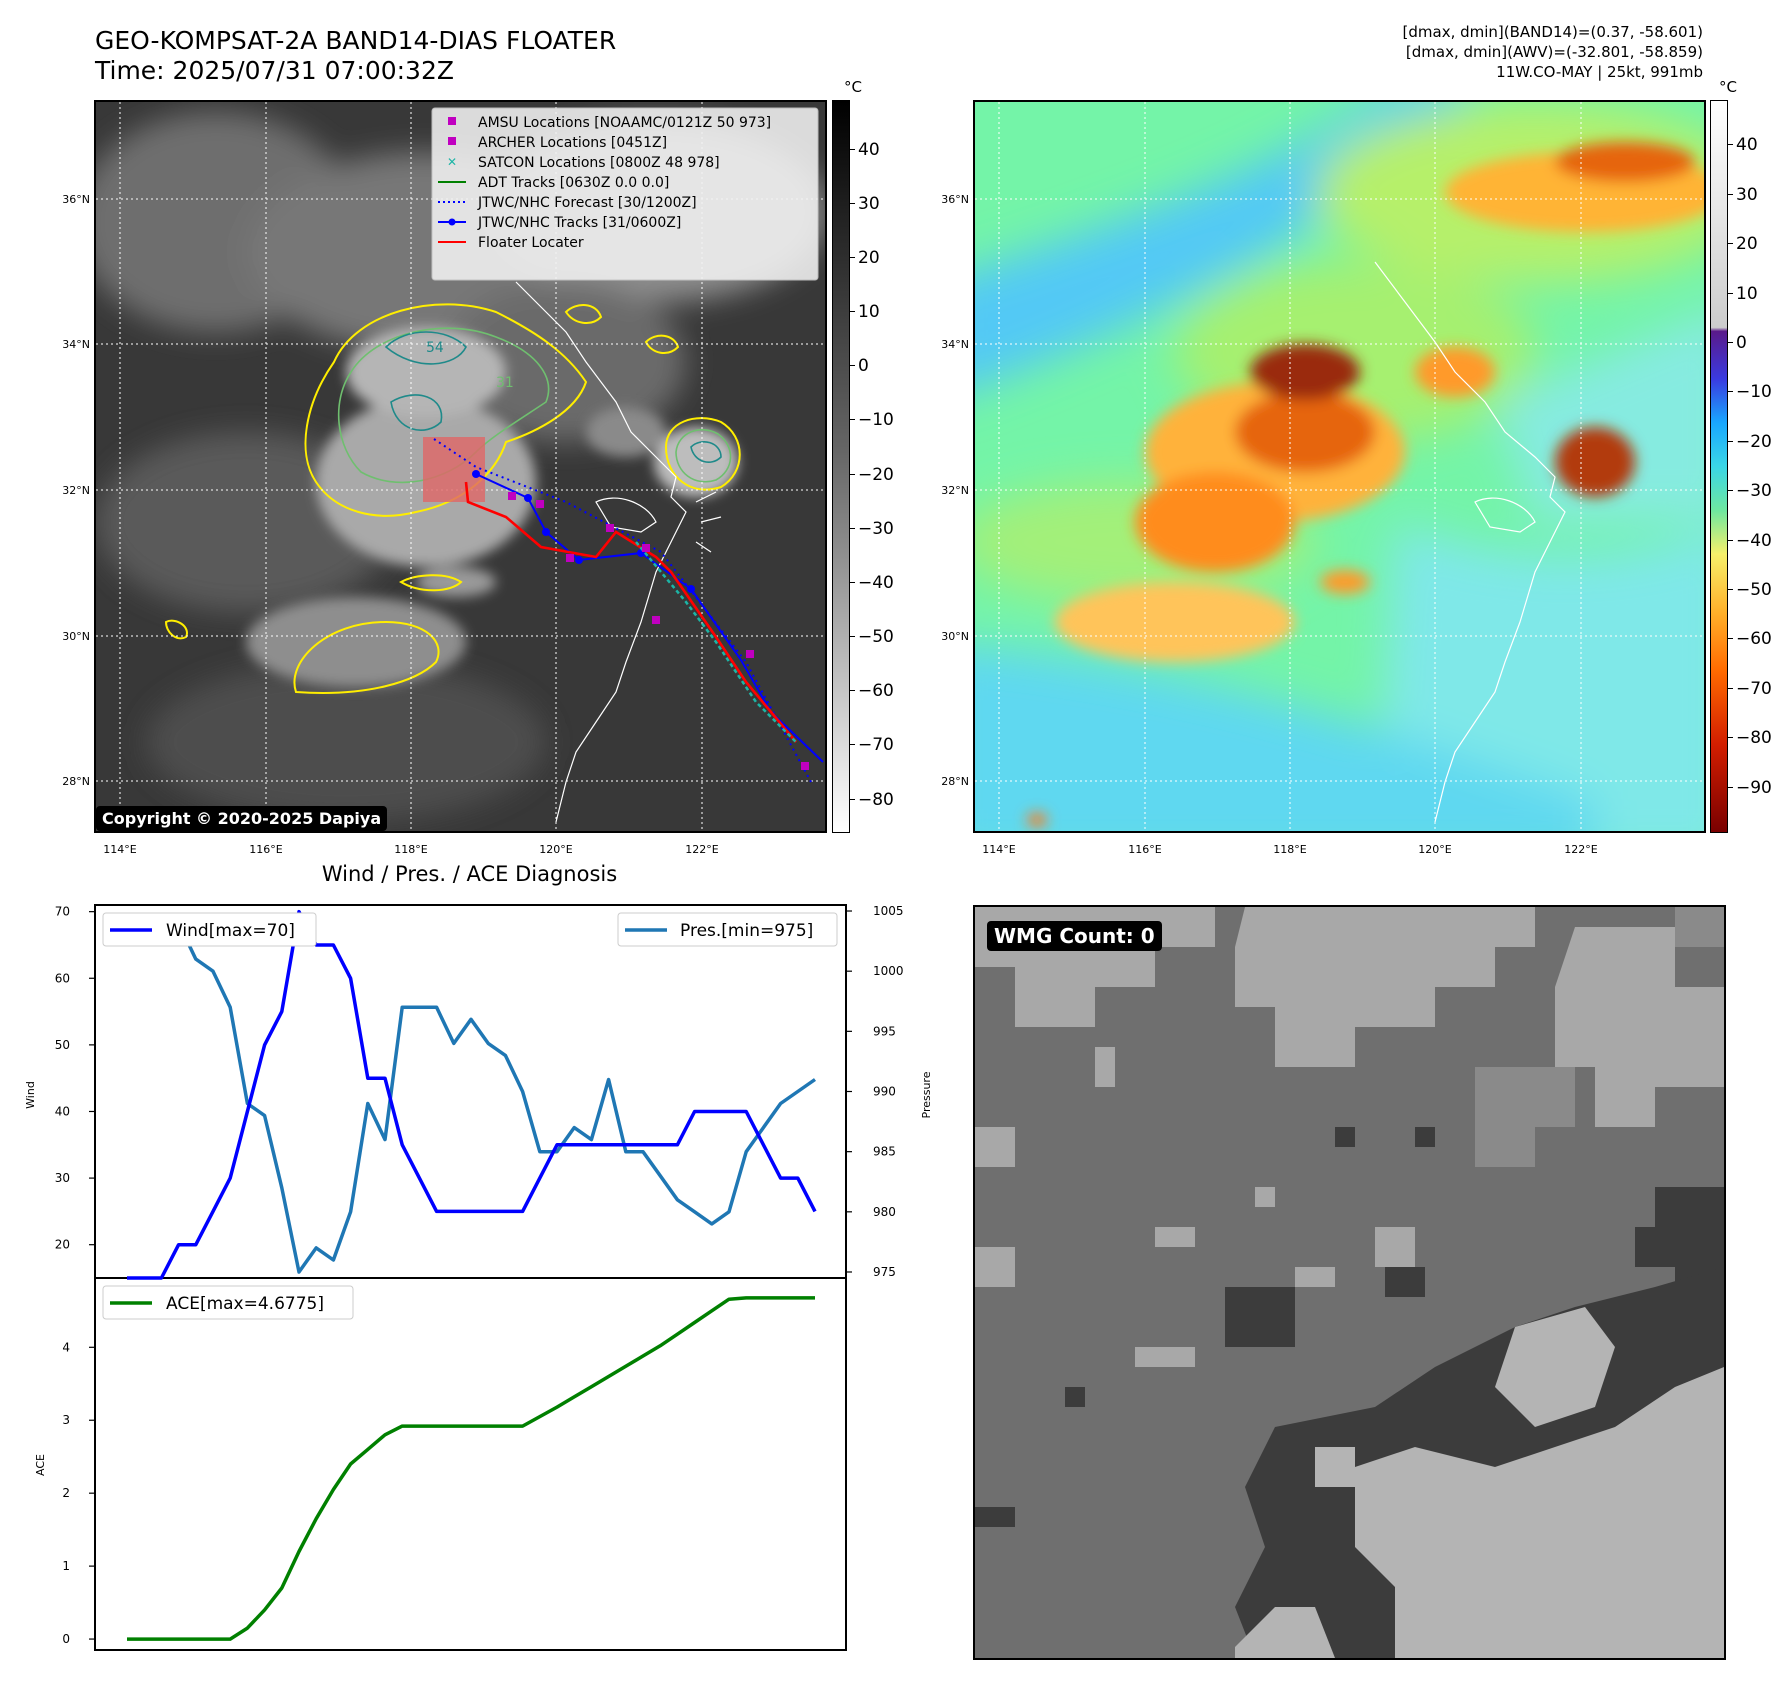 The height and width of the screenshot is (1690, 1788). What do you see at coordinates (1479, 1482) in the screenshot?
I see `wmg-bright-regions` at bounding box center [1479, 1482].